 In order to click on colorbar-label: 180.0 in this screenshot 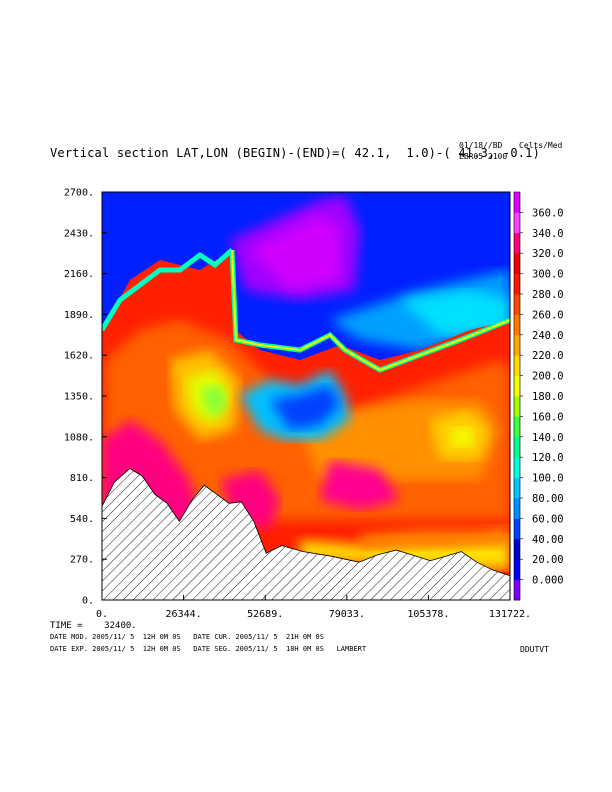, I will do `click(548, 397)`.